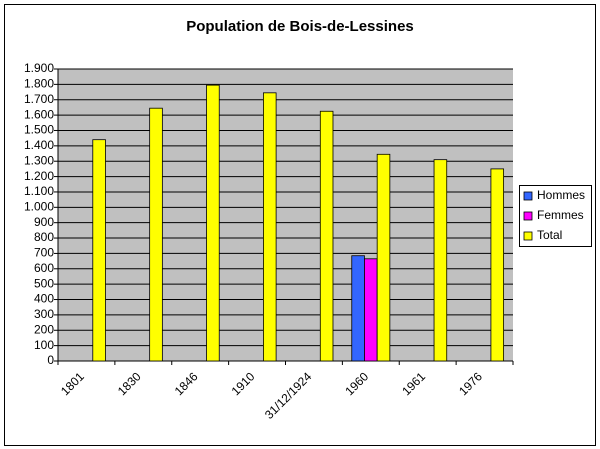 Image resolution: width=600 pixels, height=449 pixels. I want to click on y-tick-label: 800, so click(44, 237).